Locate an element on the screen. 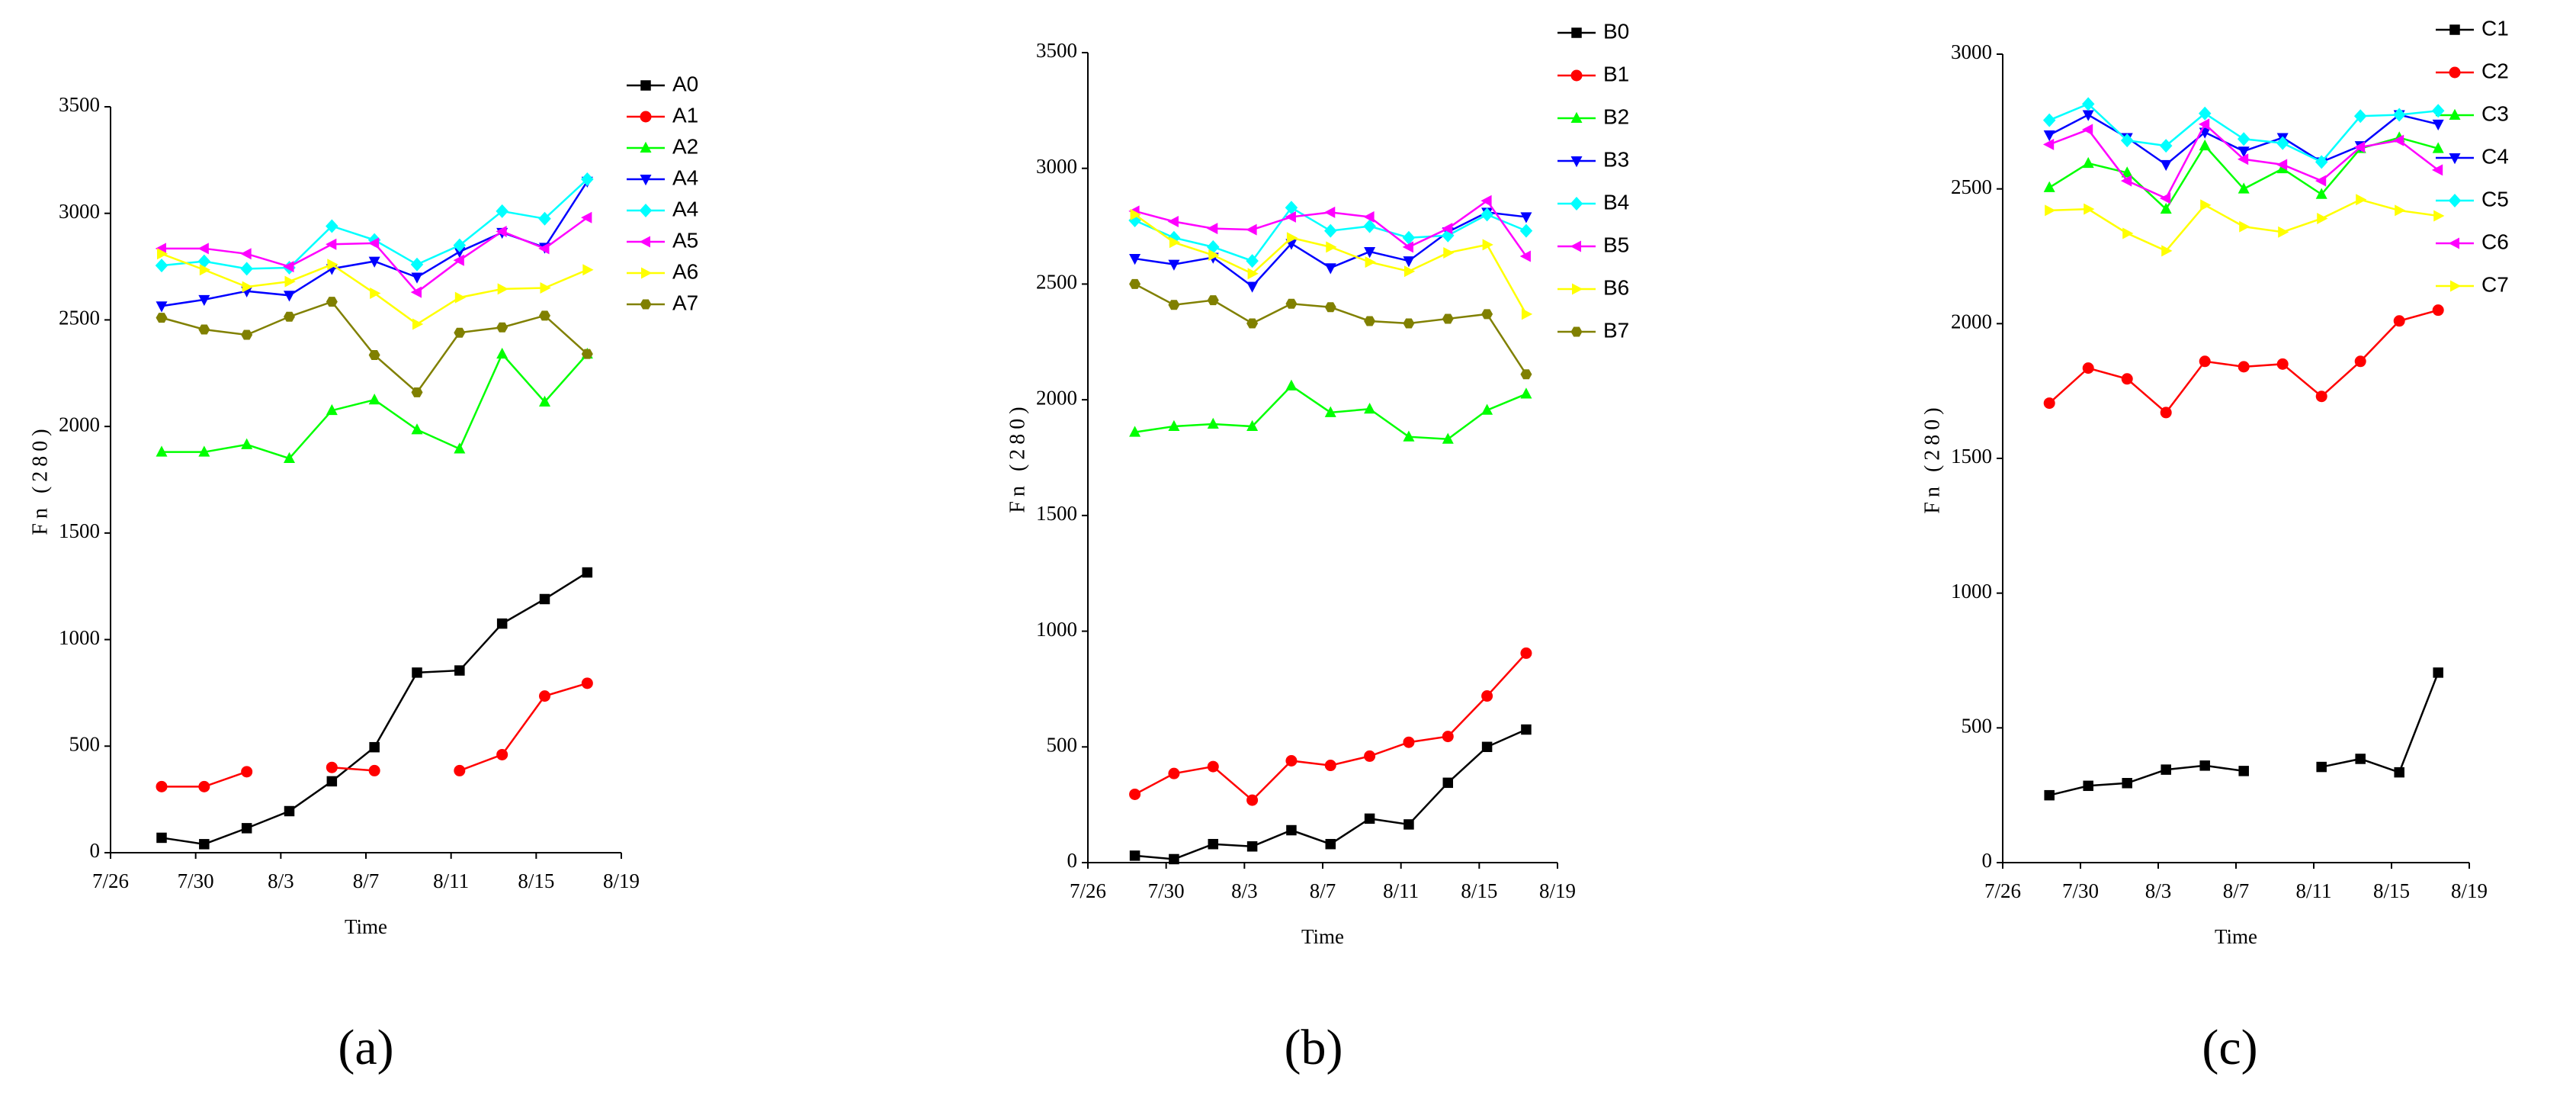 The width and height of the screenshot is (2576, 1096). y-tick-label: 3000 is located at coordinates (79, 212).